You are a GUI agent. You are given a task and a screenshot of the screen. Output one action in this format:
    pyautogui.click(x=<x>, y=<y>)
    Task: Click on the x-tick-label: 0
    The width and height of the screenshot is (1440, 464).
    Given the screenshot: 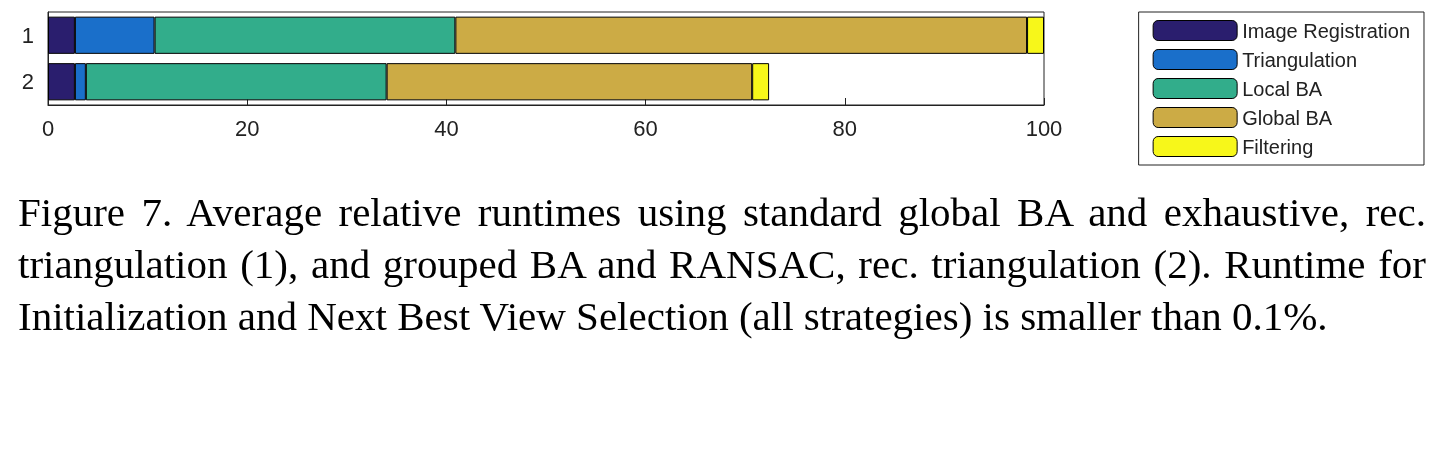 What is the action you would take?
    pyautogui.click(x=48, y=128)
    